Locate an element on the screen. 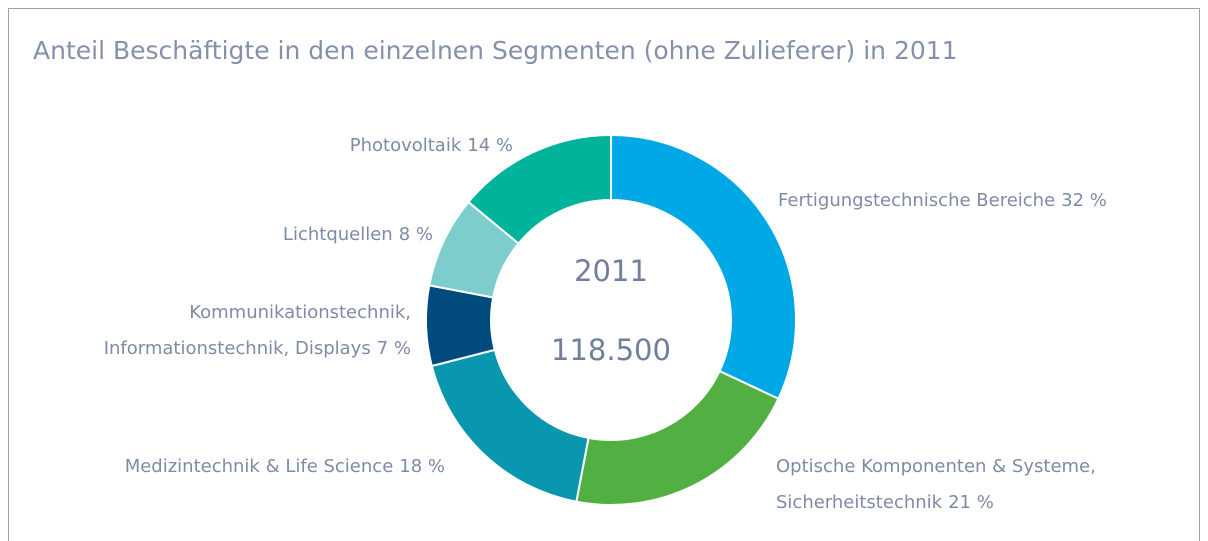 This screenshot has width=1208, height=541. value-label: 18 % is located at coordinates (422, 466).